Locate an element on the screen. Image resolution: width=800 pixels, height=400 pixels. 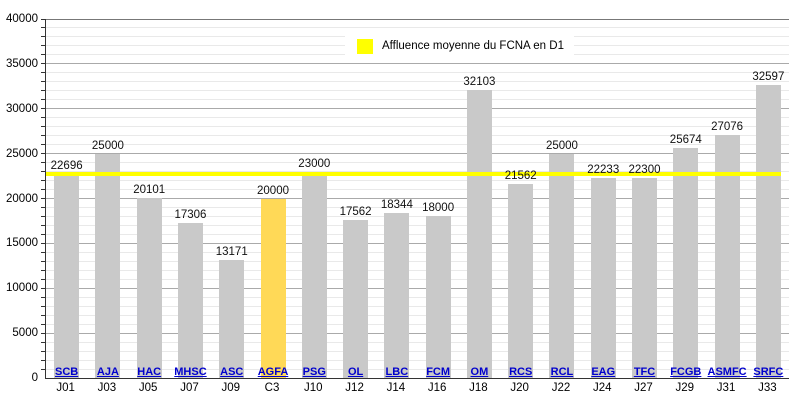
bar-value-label: 18344 is located at coordinates (396, 205).